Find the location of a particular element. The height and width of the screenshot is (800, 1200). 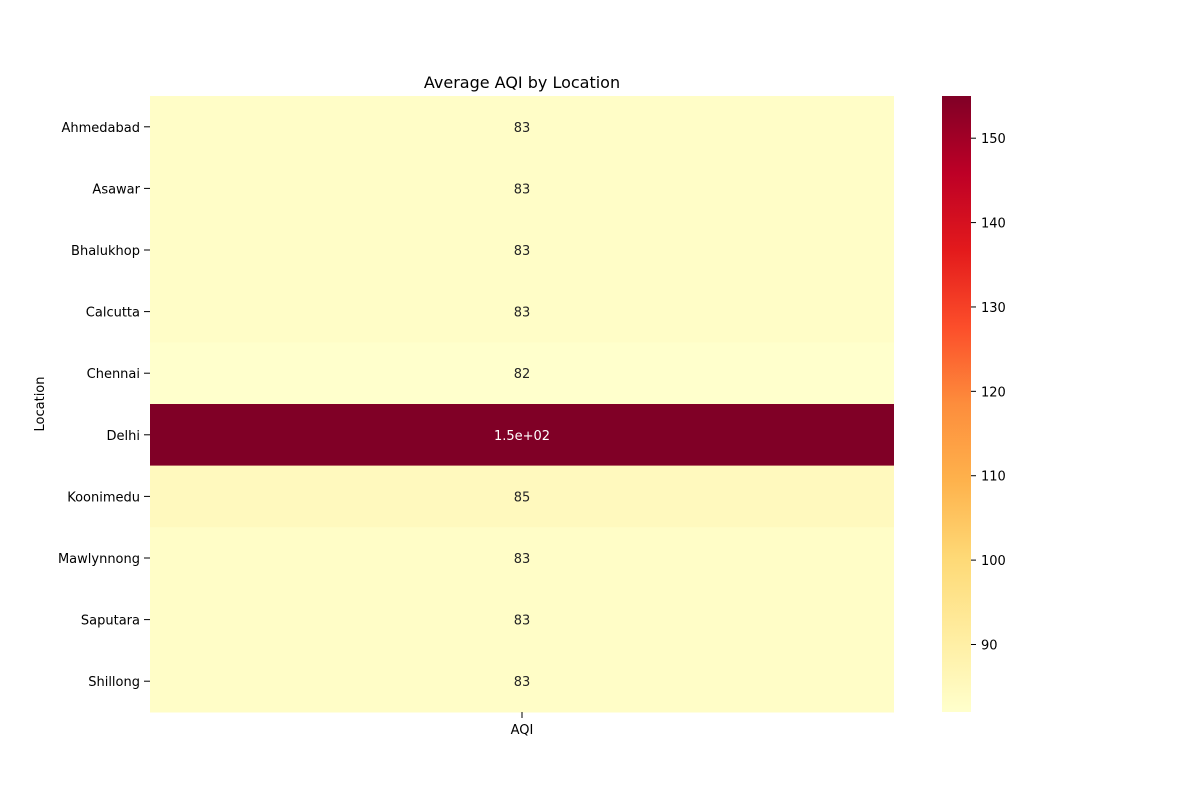

y-tick-label: Saputara is located at coordinates (110, 621).